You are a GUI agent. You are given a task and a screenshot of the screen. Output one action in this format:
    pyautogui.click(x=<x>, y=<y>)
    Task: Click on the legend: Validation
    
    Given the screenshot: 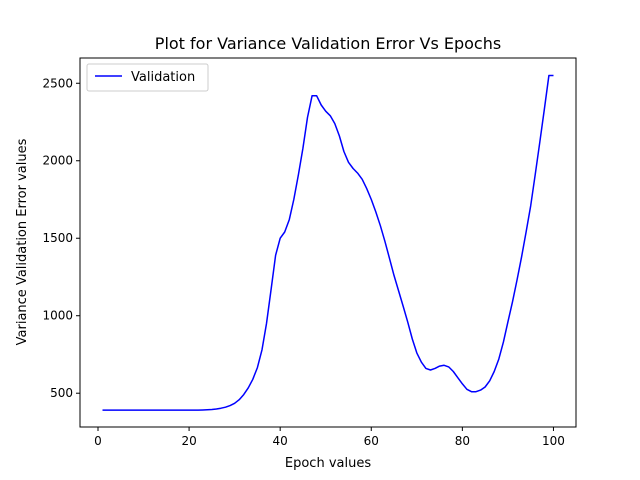 What is the action you would take?
    pyautogui.click(x=147, y=77)
    